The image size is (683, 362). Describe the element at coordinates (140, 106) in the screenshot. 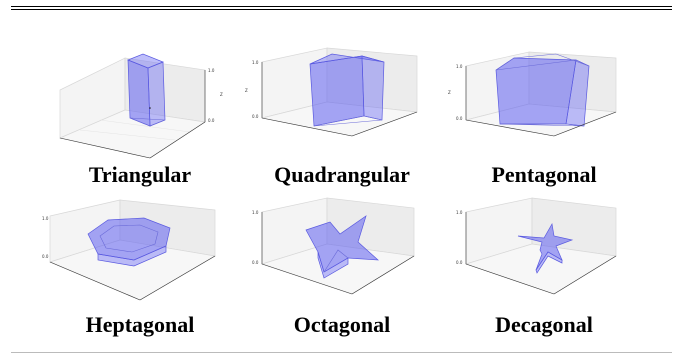

I see `prism-plot-triangular: 1.0 0.0 Z` at that location.